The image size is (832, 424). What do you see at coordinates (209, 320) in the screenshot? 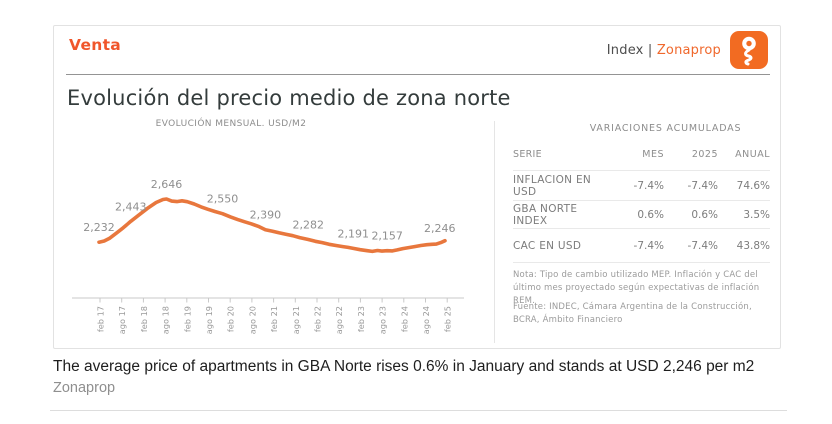
I see `x-tick-label: ago 19` at bounding box center [209, 320].